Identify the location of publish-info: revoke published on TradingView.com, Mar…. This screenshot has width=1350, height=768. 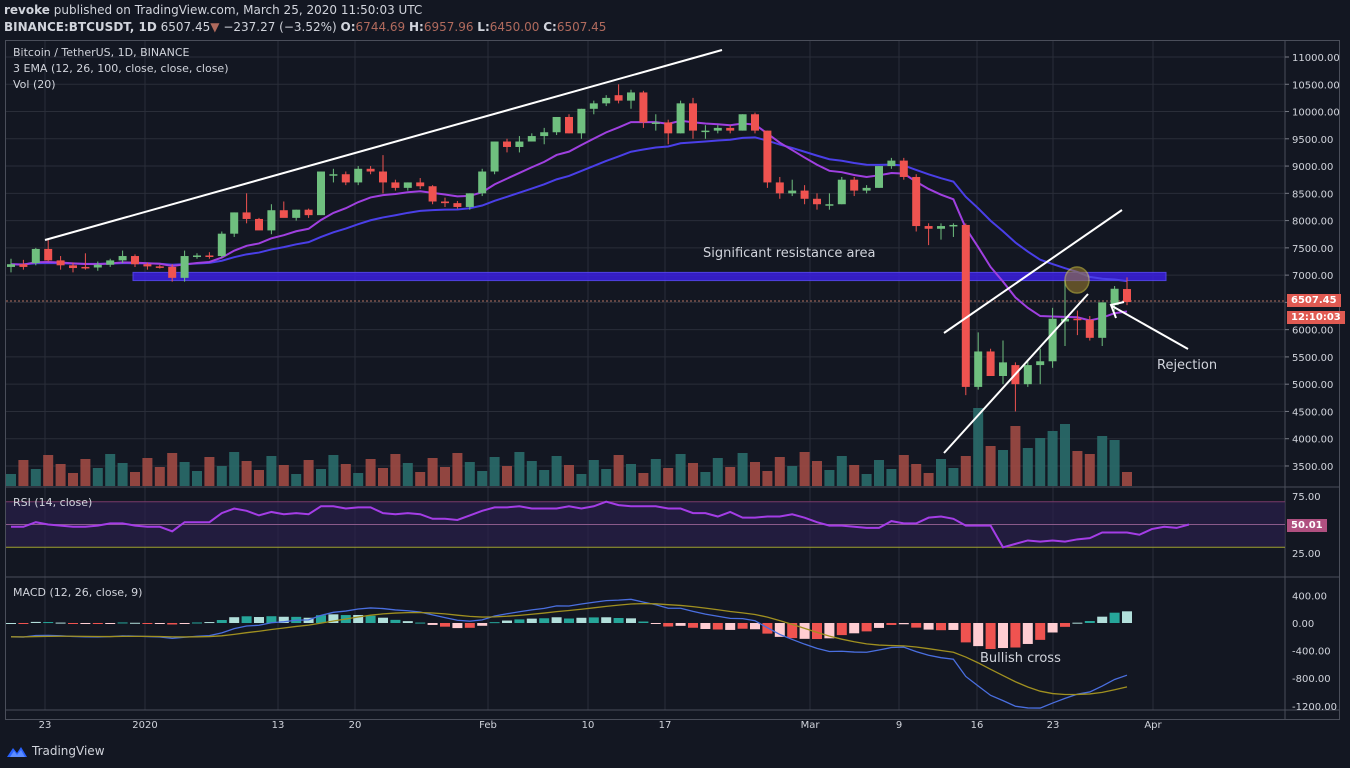
(213, 10).